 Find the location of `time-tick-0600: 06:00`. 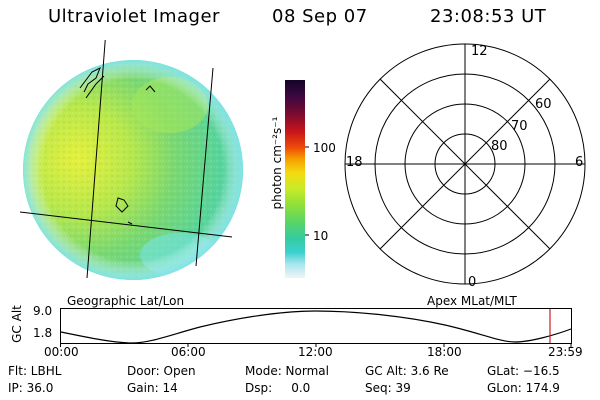

time-tick-0600: 06:00 is located at coordinates (188, 352).